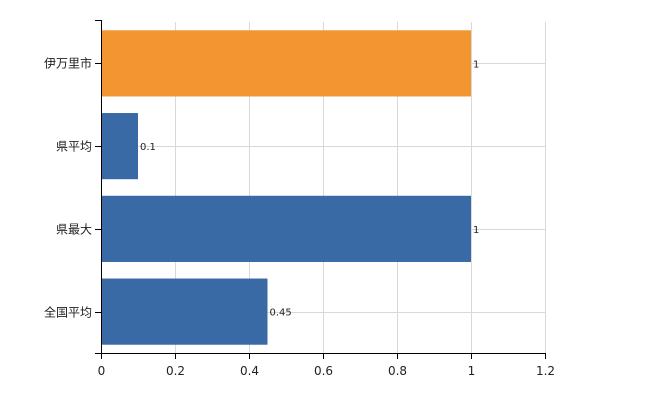 The image size is (650, 400). Describe the element at coordinates (68, 312) in the screenshot. I see `y-tick-label: 全国平均` at that location.